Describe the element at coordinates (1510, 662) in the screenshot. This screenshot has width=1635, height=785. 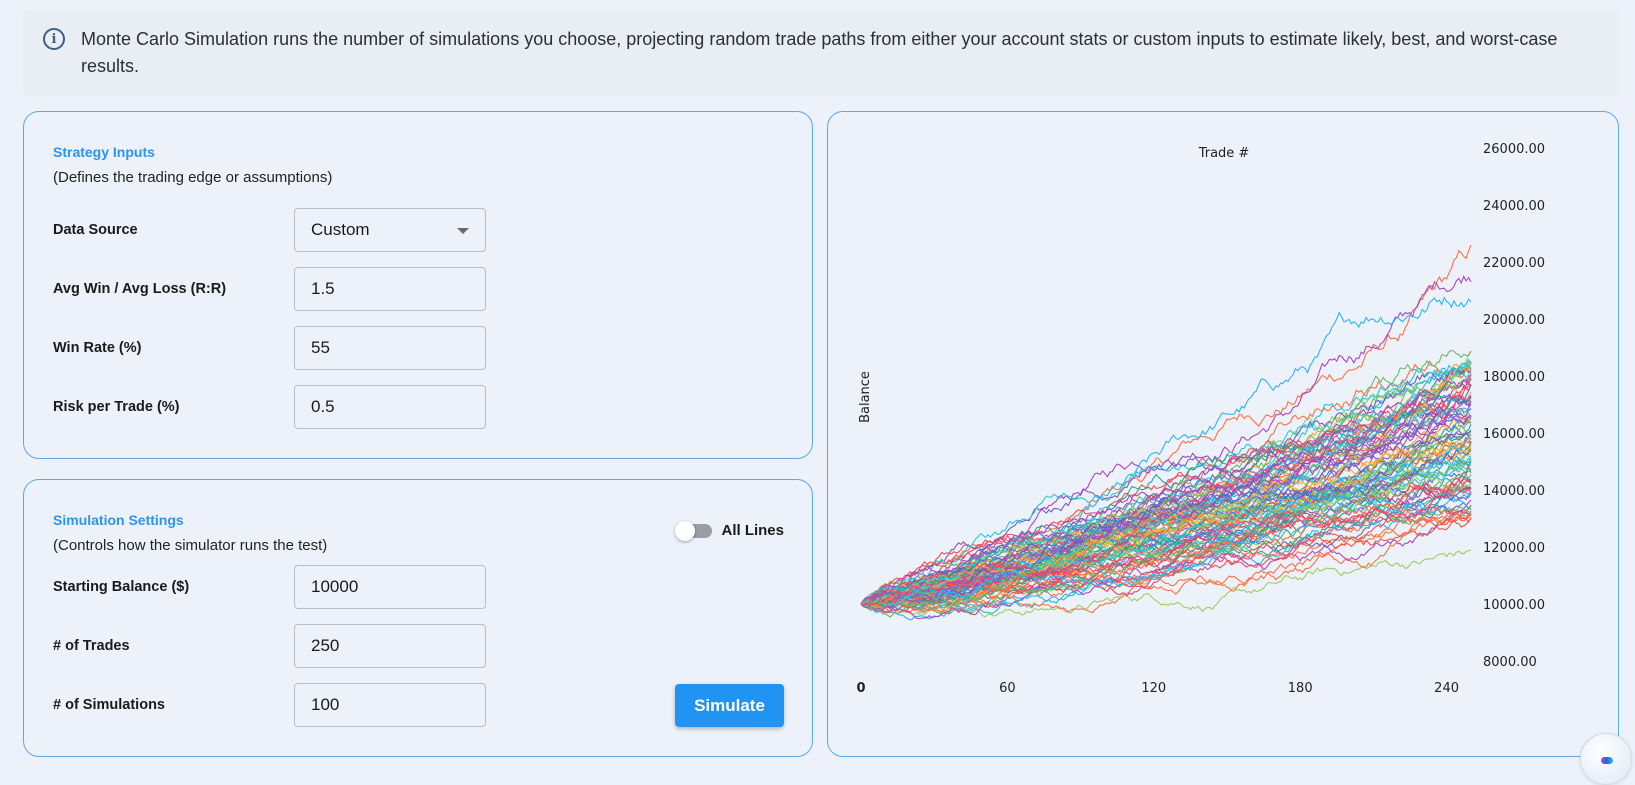
I see `svg-text: 8000.00` at that location.